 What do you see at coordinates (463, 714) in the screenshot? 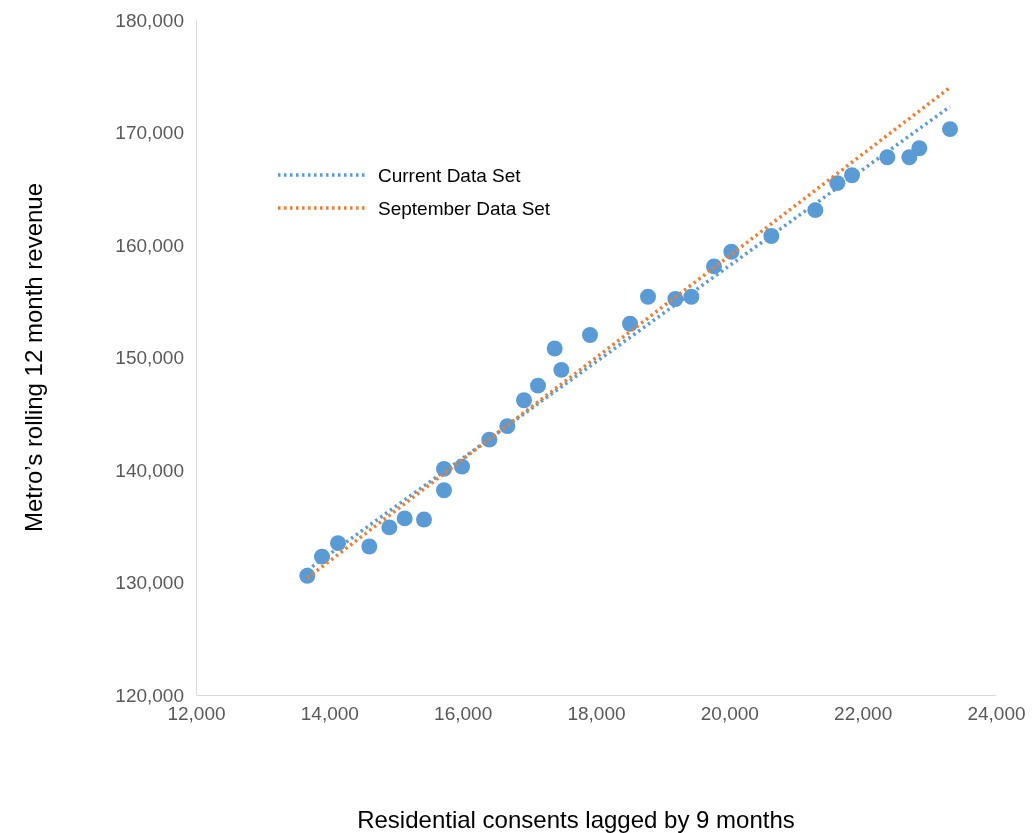
I see `x-tick-label: 16,000` at bounding box center [463, 714].